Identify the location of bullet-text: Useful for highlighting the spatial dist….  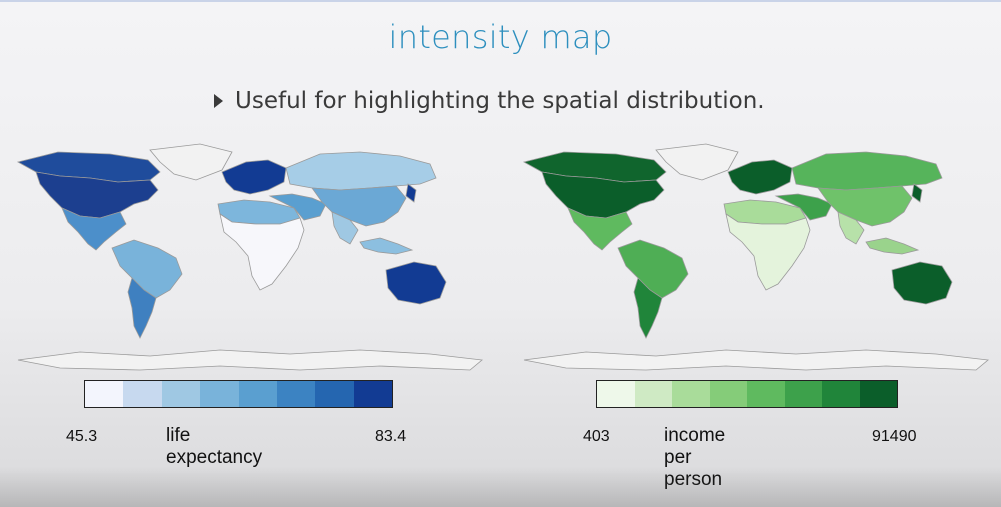
(500, 101).